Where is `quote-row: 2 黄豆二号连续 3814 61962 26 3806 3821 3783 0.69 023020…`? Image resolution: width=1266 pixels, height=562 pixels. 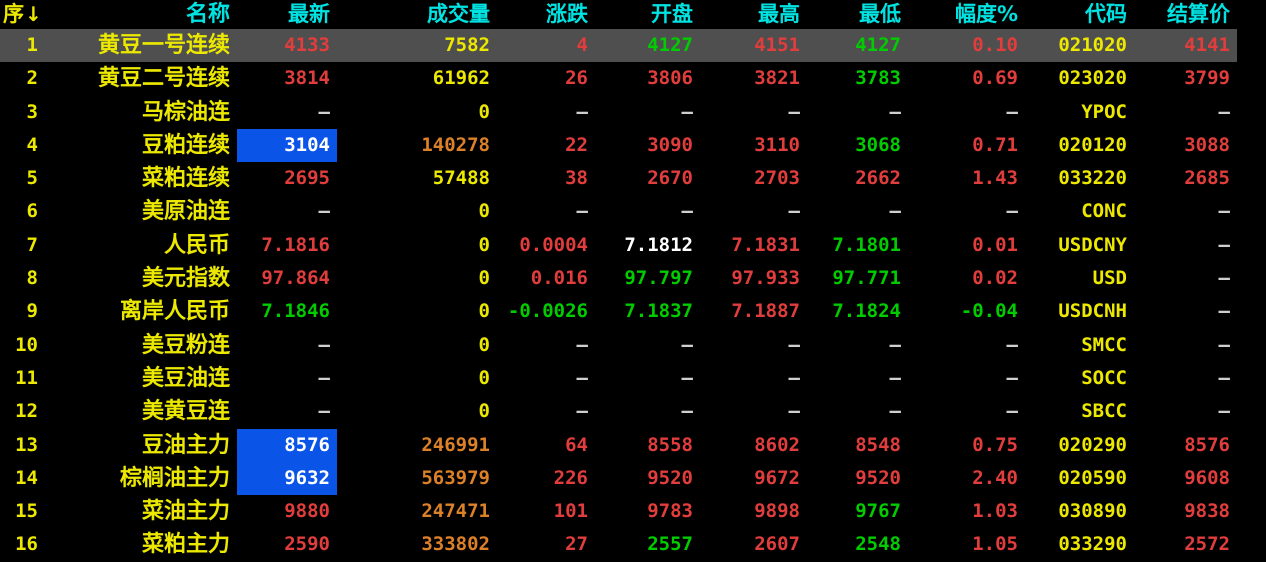 quote-row: 2 黄豆二号连续 3814 61962 26 3806 3821 3783 0.69 023020… is located at coordinates (618, 78).